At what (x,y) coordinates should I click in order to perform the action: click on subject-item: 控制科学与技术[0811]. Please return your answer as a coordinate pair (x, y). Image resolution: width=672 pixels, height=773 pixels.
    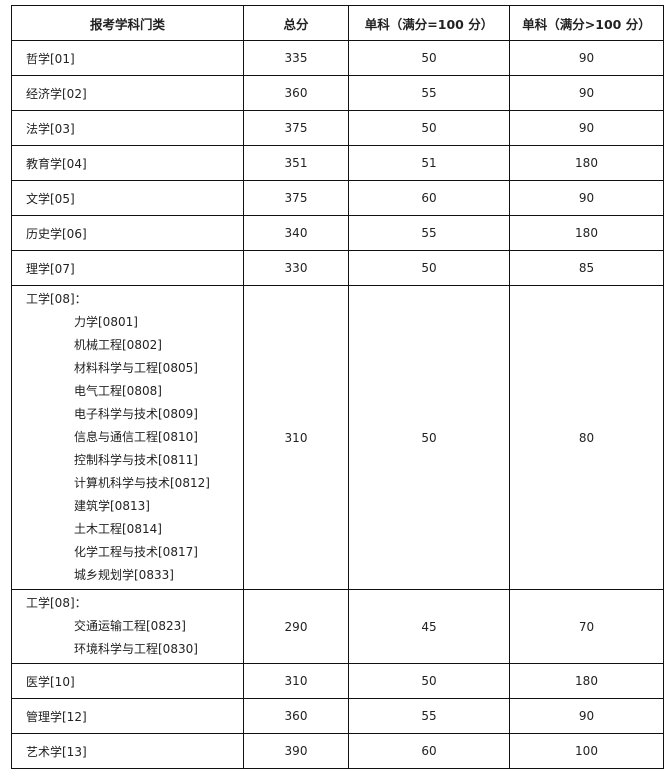
    Looking at the image, I should click on (136, 460).